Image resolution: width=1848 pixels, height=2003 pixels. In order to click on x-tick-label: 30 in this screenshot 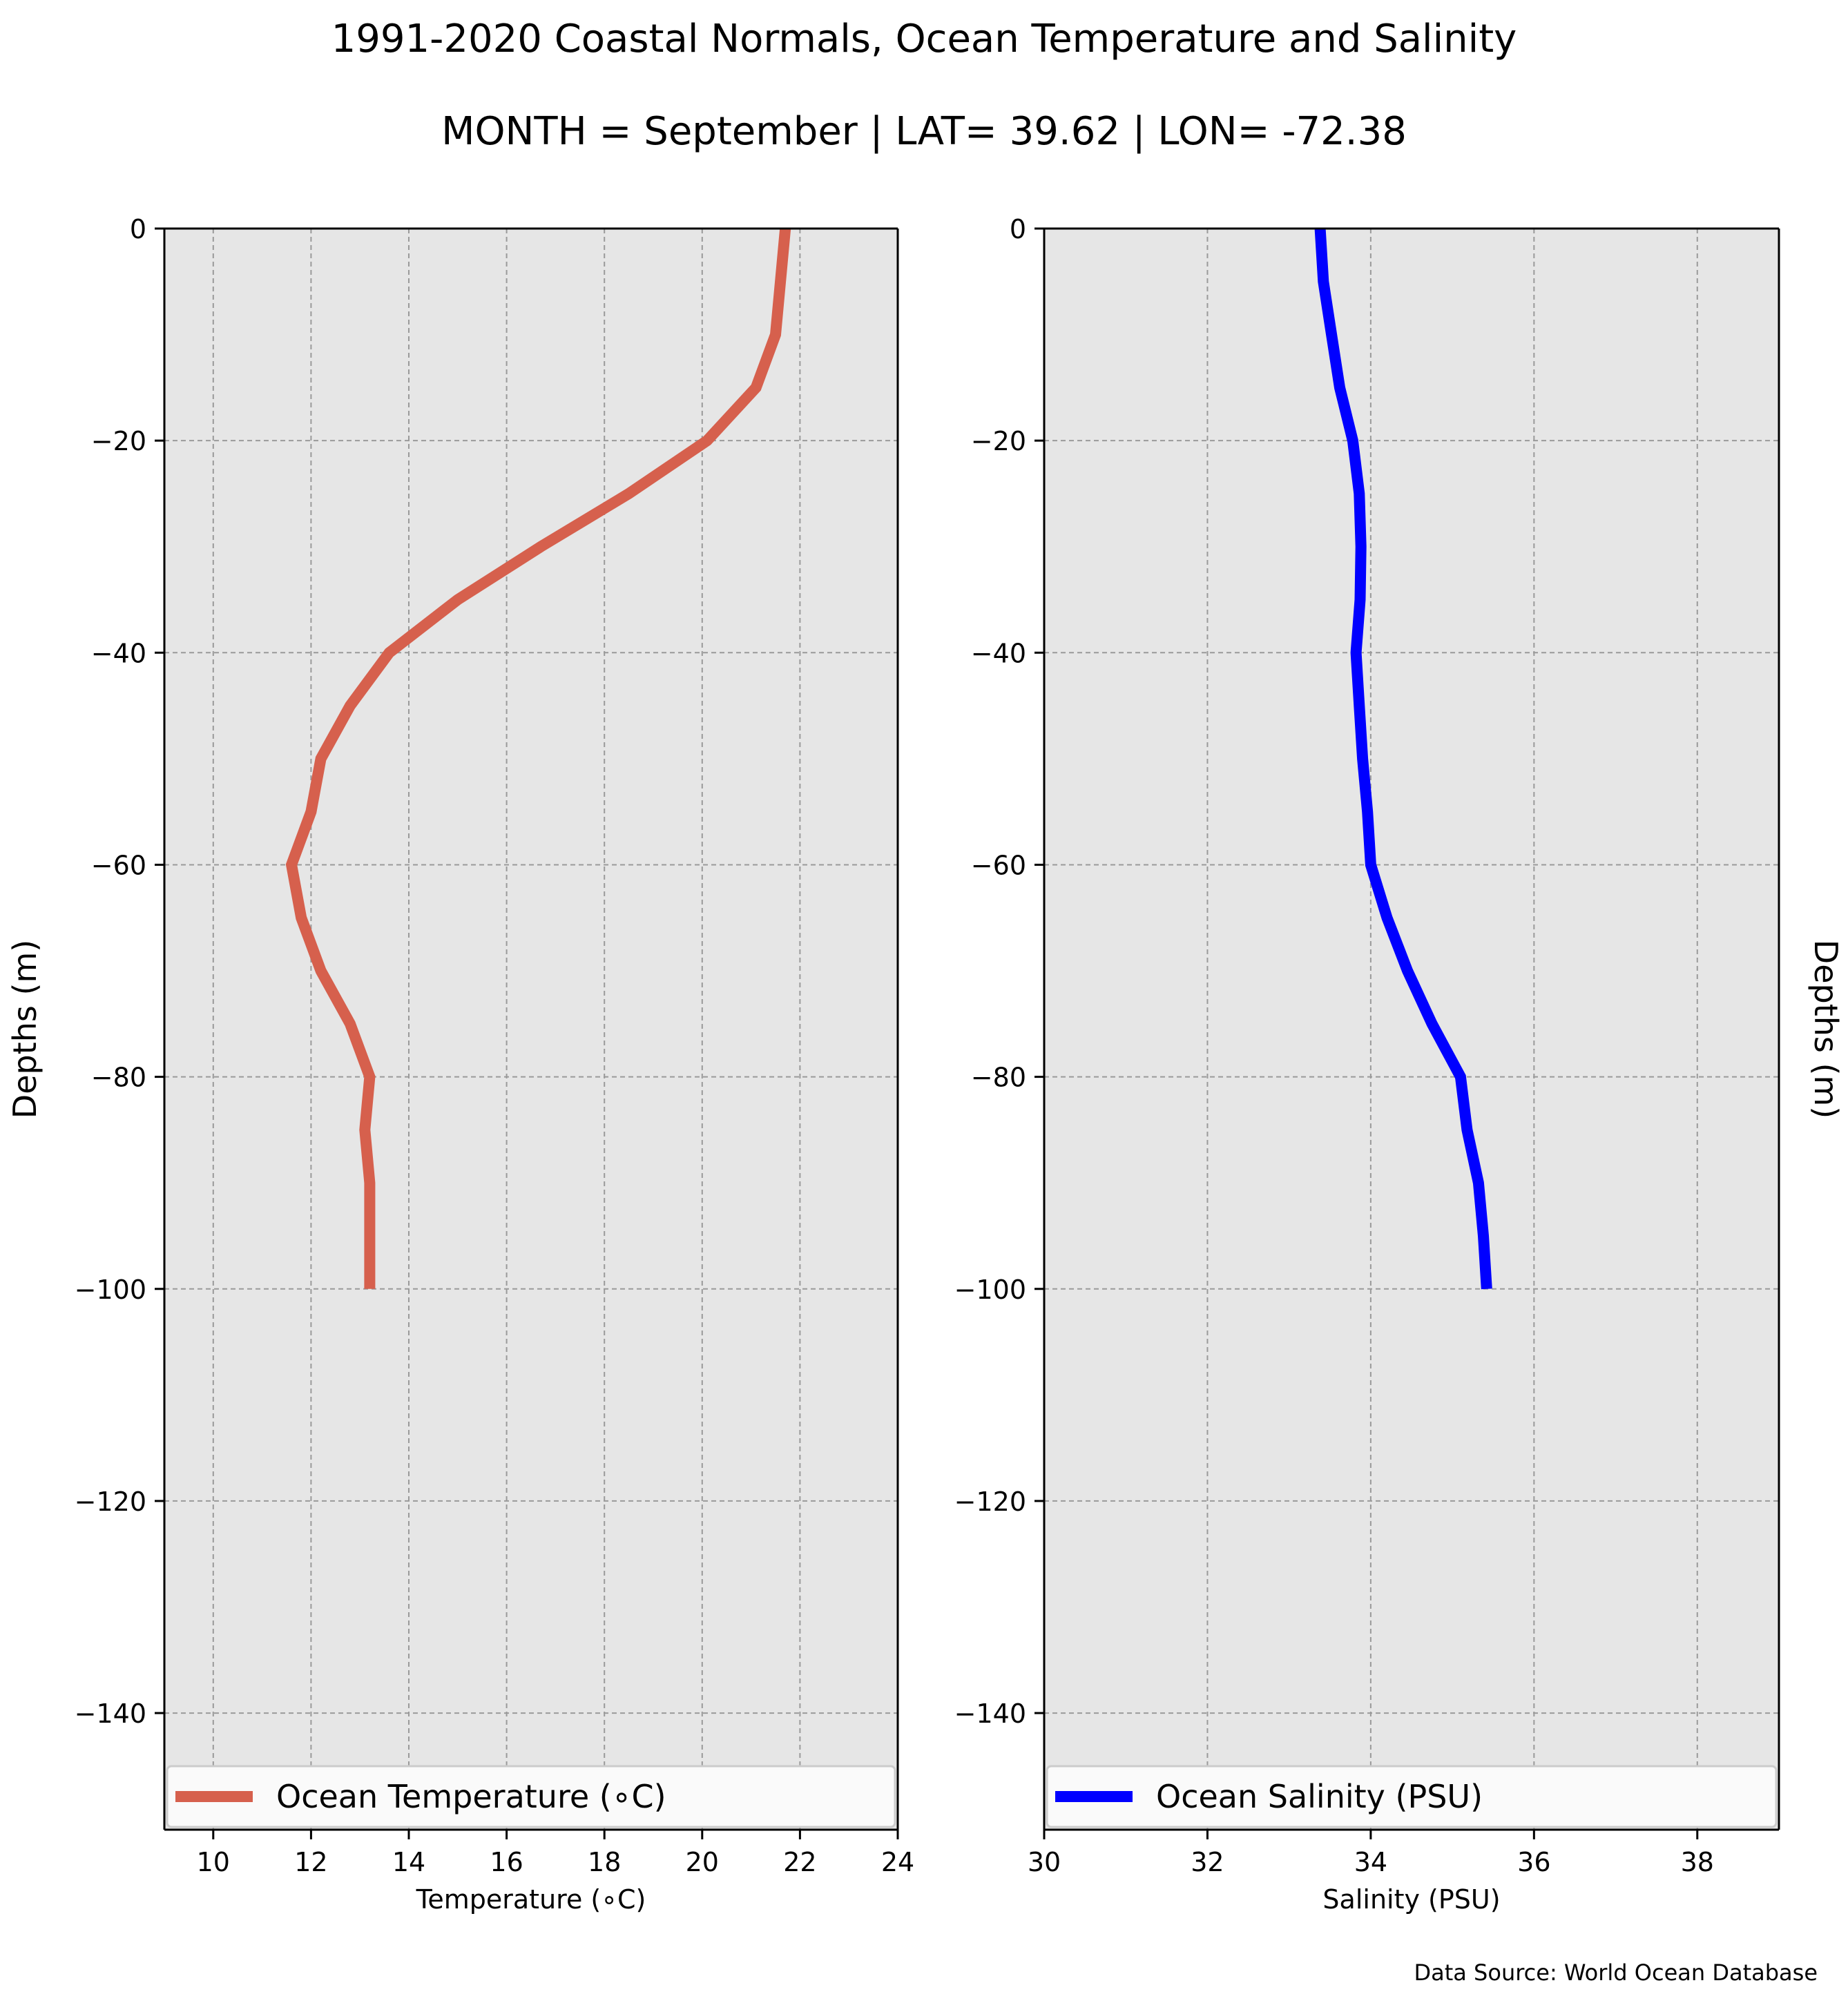, I will do `click(1044, 1862)`.